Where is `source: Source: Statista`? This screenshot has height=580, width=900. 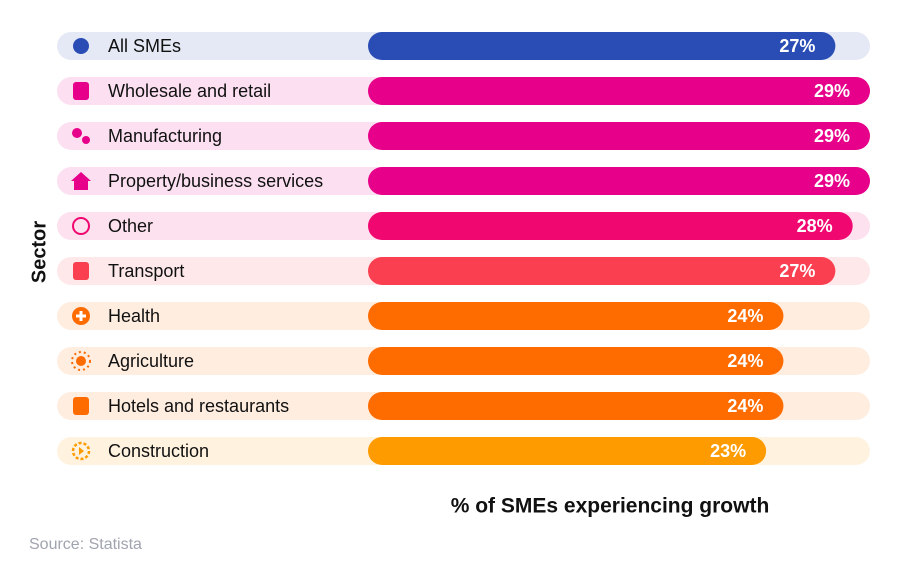 source: Source: Statista is located at coordinates (85, 544).